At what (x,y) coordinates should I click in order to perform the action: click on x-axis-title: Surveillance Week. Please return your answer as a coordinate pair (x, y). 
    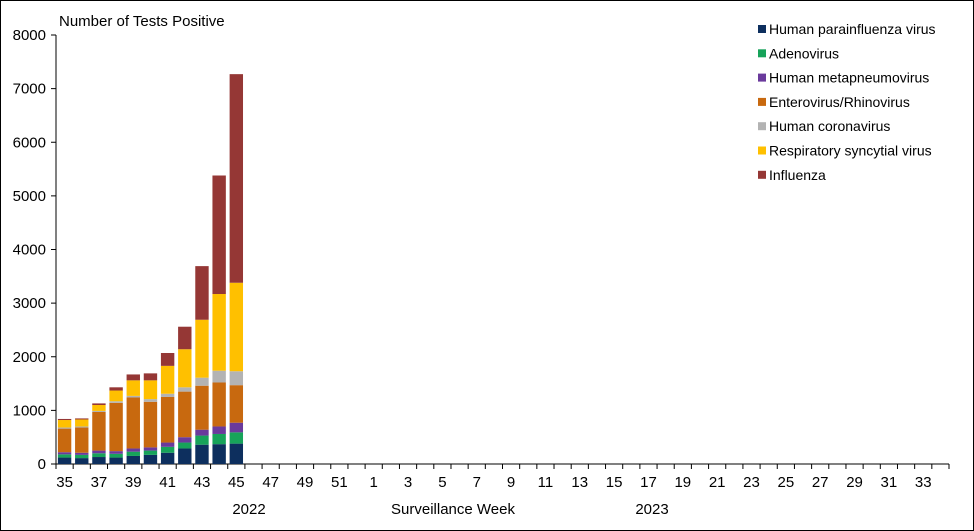
    Looking at the image, I should click on (453, 509).